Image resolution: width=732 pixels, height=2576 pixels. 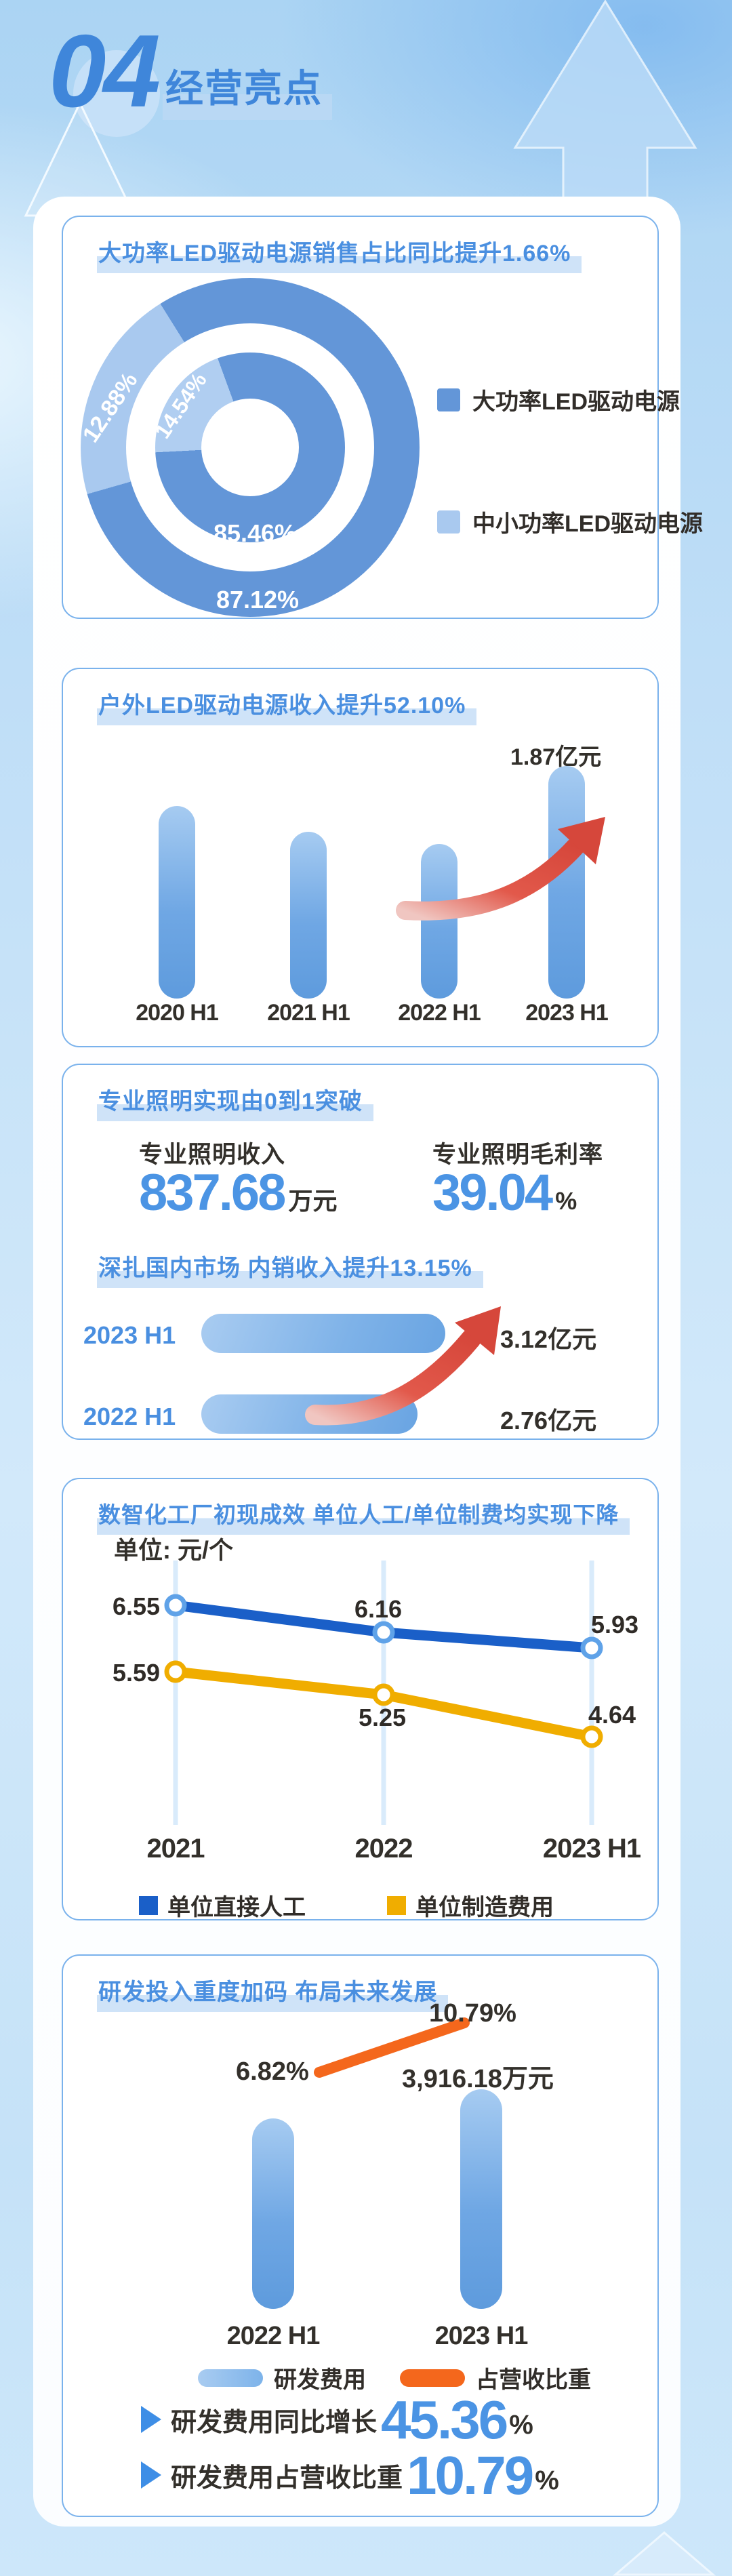 What do you see at coordinates (273, 1992) in the screenshot?
I see `card-title: 研发投入重度加码 布局未来发展` at bounding box center [273, 1992].